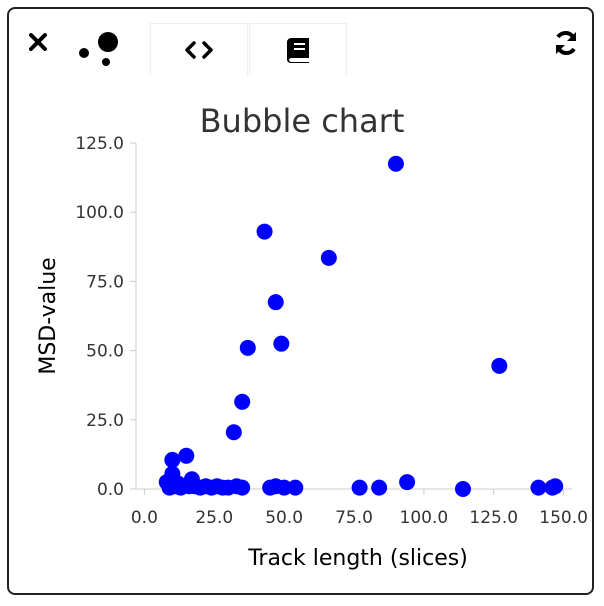 Image resolution: width=604 pixels, height=606 pixels. What do you see at coordinates (563, 518) in the screenshot?
I see `x-tick-label: 150.0` at bounding box center [563, 518].